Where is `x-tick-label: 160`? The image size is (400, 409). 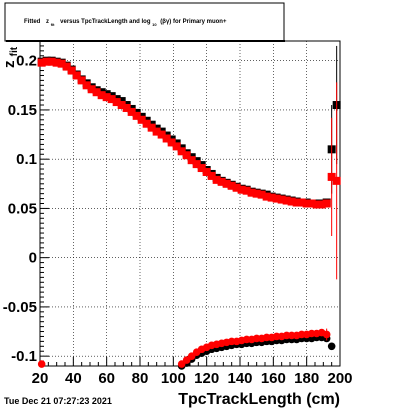 x-tick-label: 160 is located at coordinates (273, 378).